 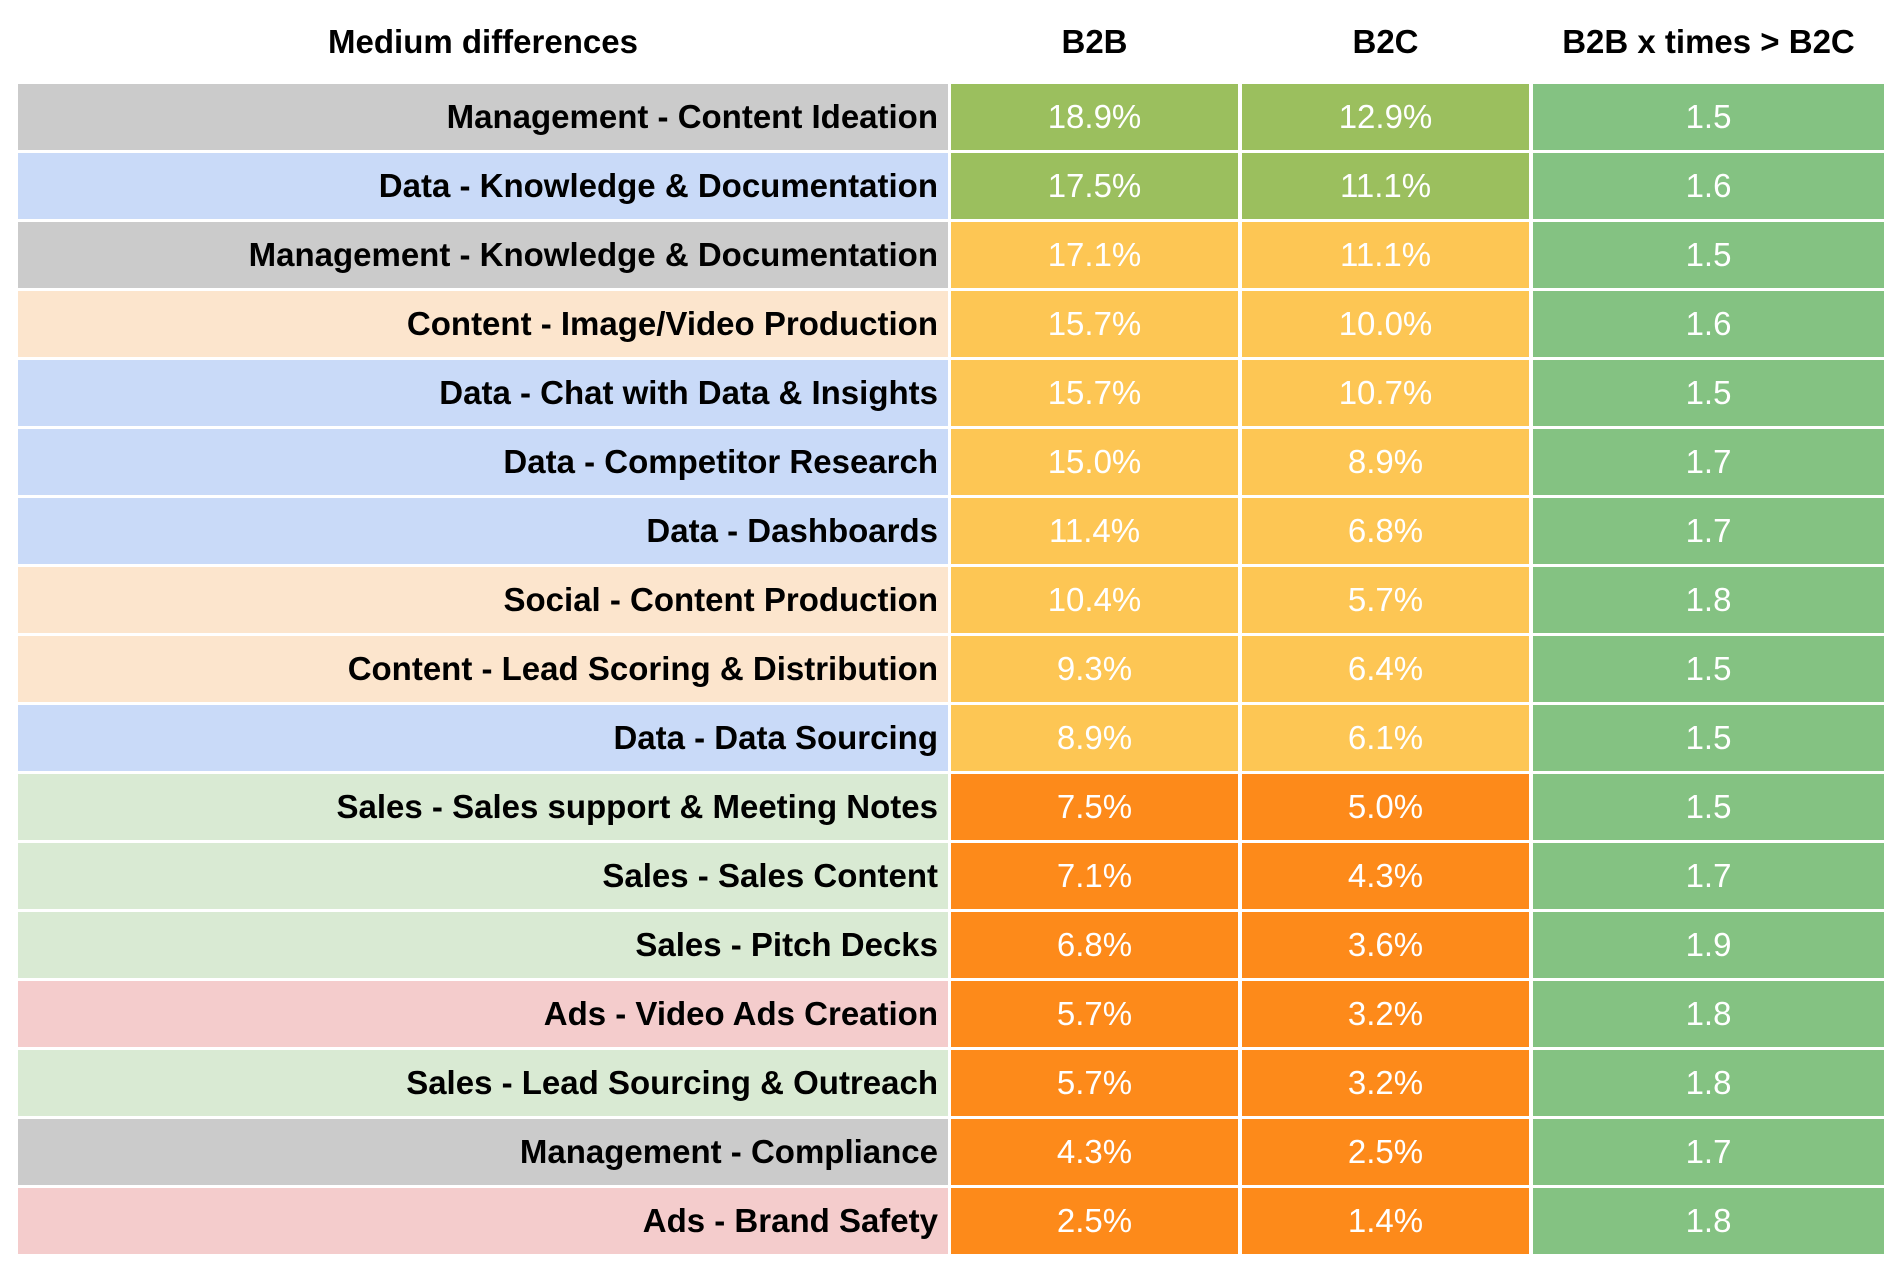 I want to click on table-row: Management - Compliance 4.3% 2.5% 1.7, so click(x=951, y=1152).